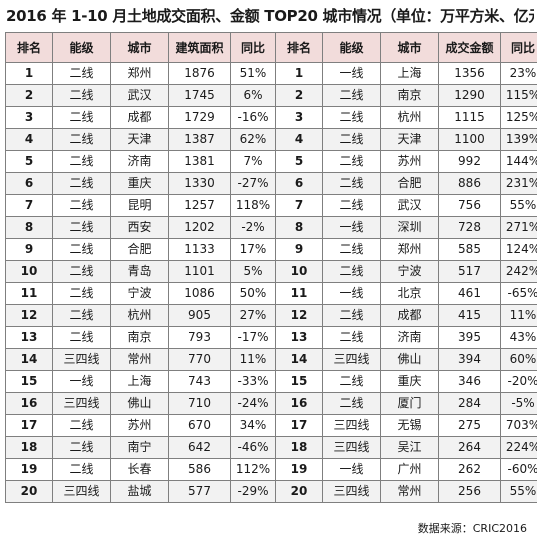  I want to click on area-yoy-cell: -27%, so click(253, 183).